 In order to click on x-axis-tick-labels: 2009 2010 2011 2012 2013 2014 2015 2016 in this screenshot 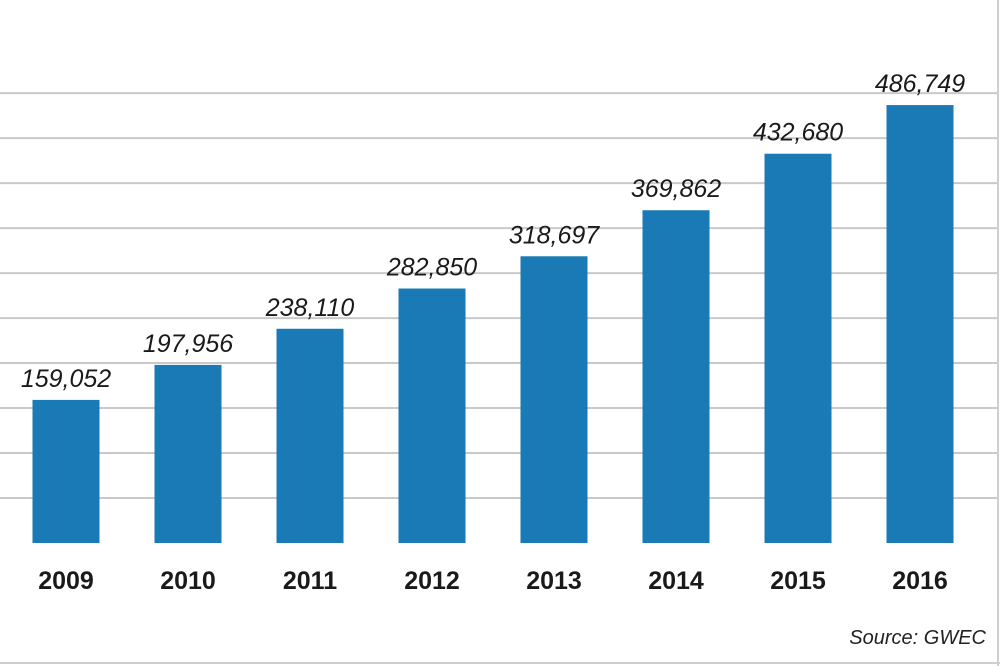, I will do `click(493, 581)`.